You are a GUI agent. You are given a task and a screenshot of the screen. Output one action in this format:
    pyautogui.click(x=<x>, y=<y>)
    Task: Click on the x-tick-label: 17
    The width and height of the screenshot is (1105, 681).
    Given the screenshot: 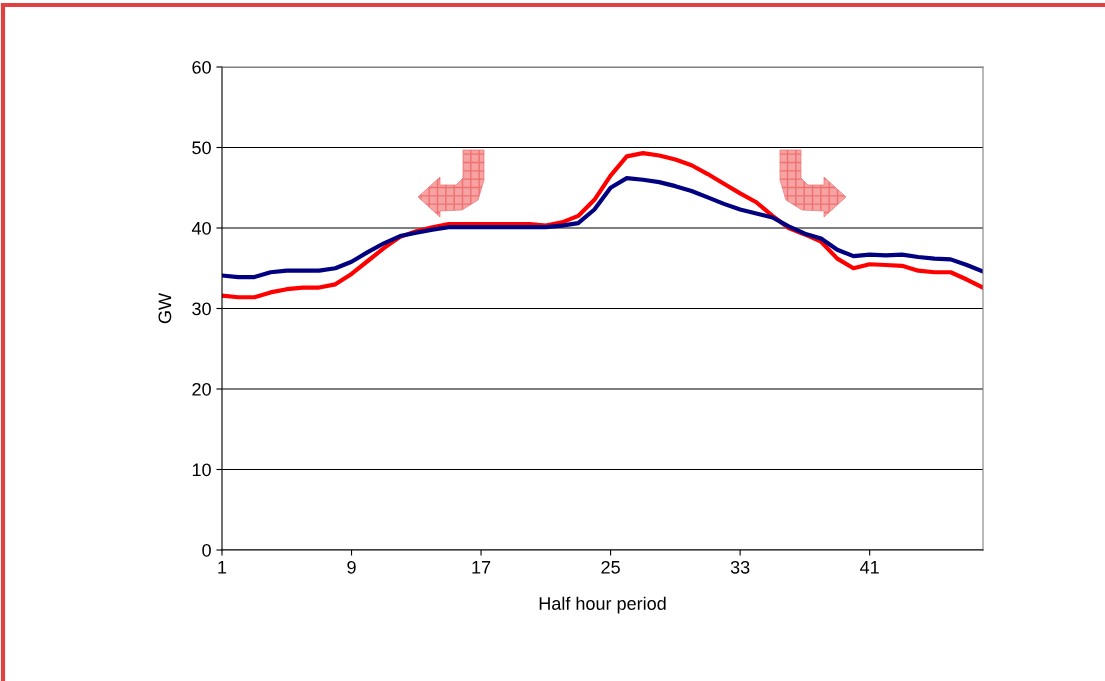 What is the action you would take?
    pyautogui.click(x=481, y=567)
    